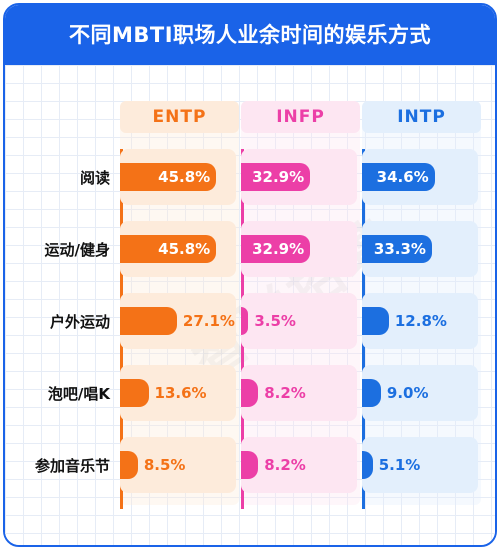 The height and width of the screenshot is (549, 500). Describe the element at coordinates (164, 465) in the screenshot. I see `data-label: 8.5%` at that location.